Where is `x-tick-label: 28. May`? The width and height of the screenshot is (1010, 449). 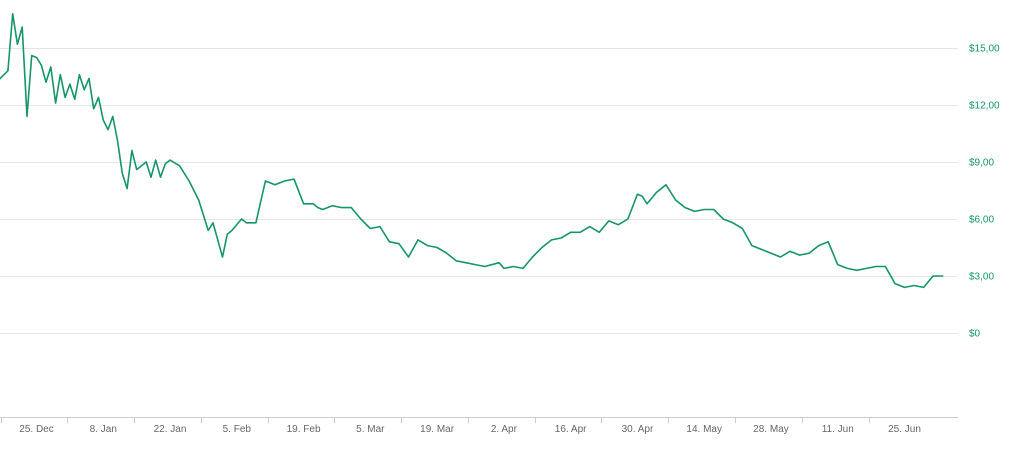
x-tick-label: 28. May is located at coordinates (771, 429).